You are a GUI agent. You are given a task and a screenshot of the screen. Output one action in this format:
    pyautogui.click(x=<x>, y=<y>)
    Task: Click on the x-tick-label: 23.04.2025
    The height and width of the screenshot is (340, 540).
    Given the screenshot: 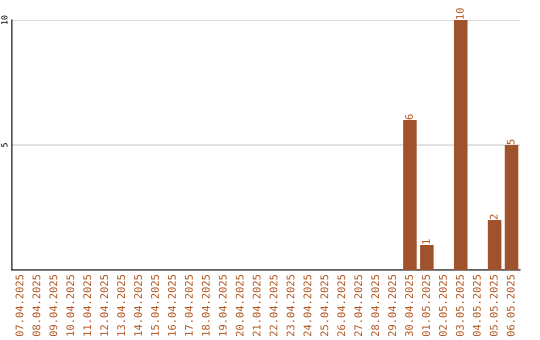 What is the action you would take?
    pyautogui.click(x=290, y=305)
    